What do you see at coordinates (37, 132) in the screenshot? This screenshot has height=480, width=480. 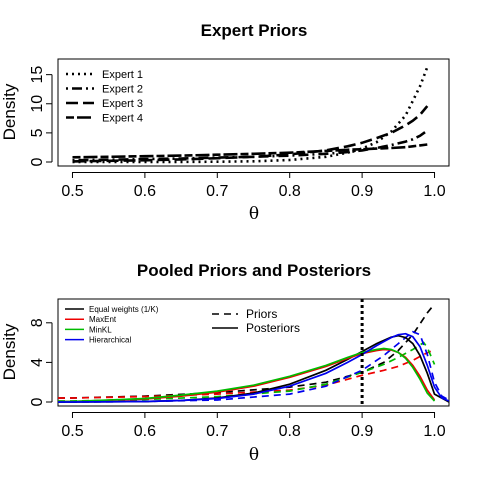 I see `y-tick-label: 5` at bounding box center [37, 132].